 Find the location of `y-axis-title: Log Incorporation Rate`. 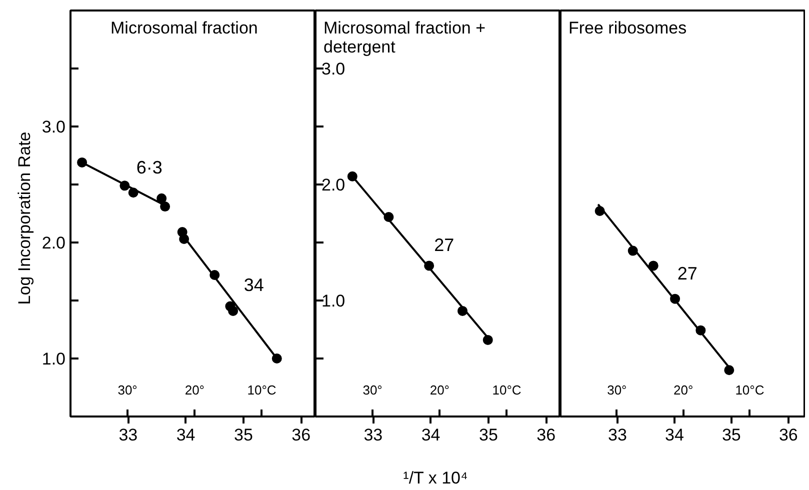

y-axis-title: Log Incorporation Rate is located at coordinates (24, 218).